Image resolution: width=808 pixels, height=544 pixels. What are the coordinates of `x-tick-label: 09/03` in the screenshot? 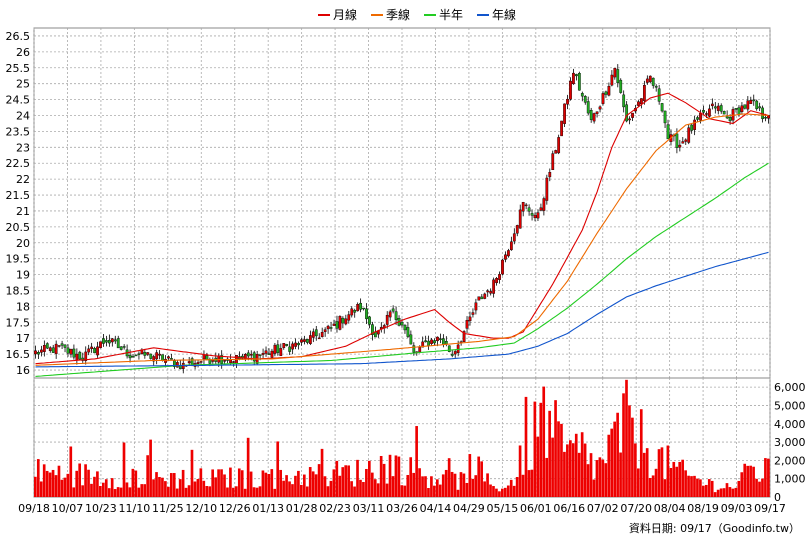 It's located at (737, 508).